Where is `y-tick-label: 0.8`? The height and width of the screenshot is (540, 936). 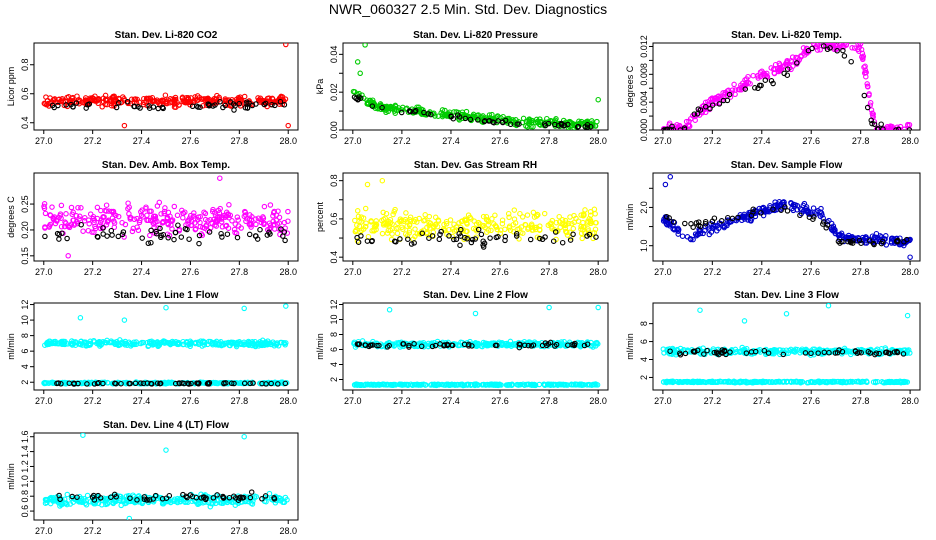 y-tick-label: 0.8 is located at coordinates (25, 64).